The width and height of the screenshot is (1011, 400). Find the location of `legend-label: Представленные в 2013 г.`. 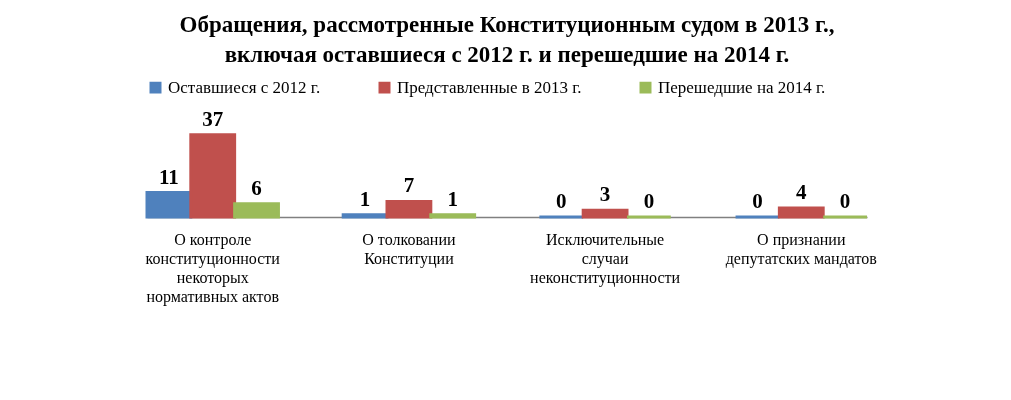

legend-label: Представленные в 2013 г. is located at coordinates (489, 87).